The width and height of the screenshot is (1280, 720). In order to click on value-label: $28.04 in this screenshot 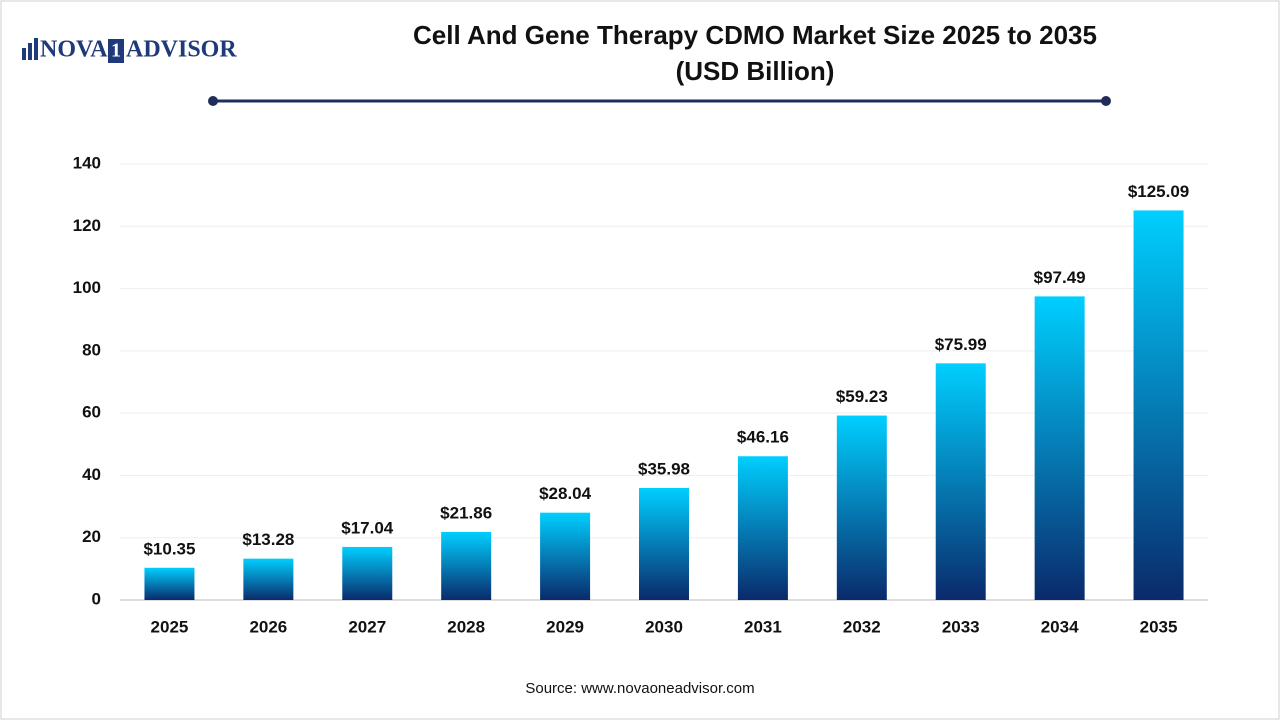, I will do `click(565, 493)`.